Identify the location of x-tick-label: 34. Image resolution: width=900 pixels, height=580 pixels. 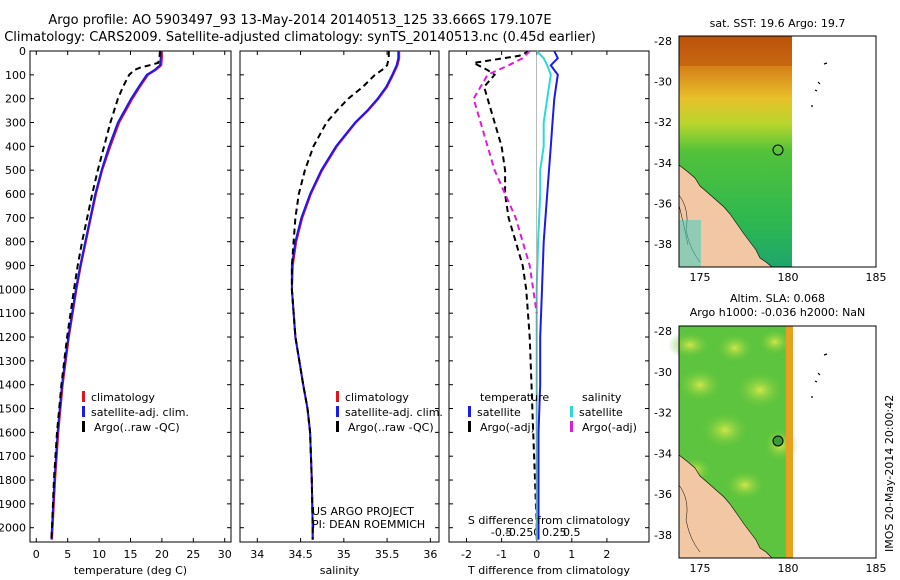
(257, 554).